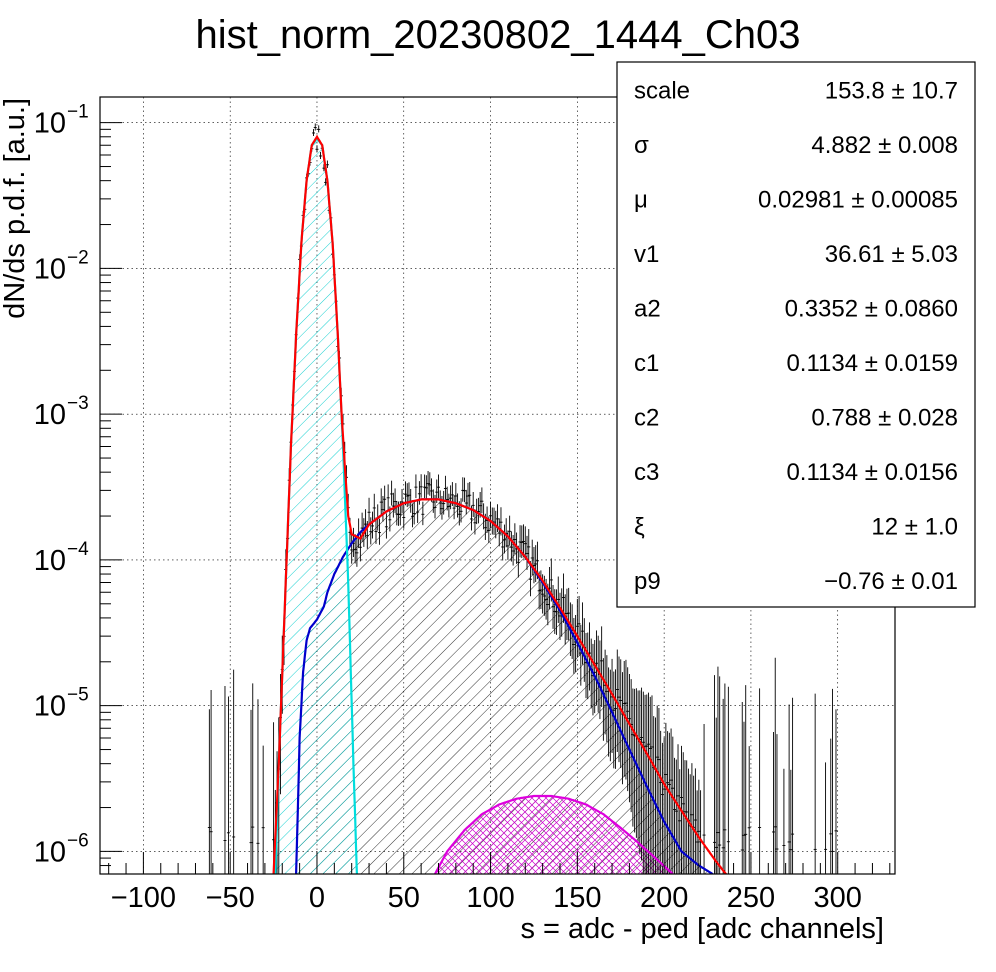  What do you see at coordinates (662, 90) in the screenshot?
I see `stats-row-name: scale` at bounding box center [662, 90].